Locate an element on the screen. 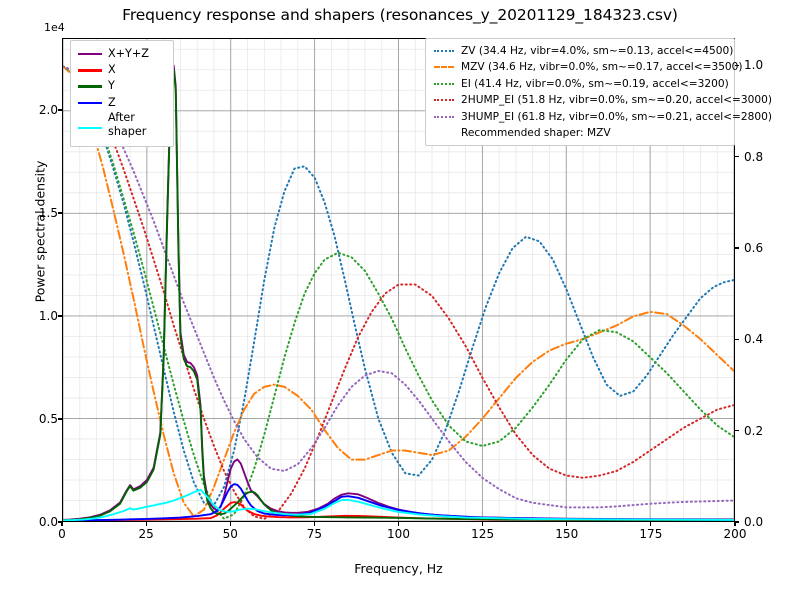 The width and height of the screenshot is (800, 600). psd-legend: X+Y+Z X Y Z After shaper is located at coordinates (122, 93).